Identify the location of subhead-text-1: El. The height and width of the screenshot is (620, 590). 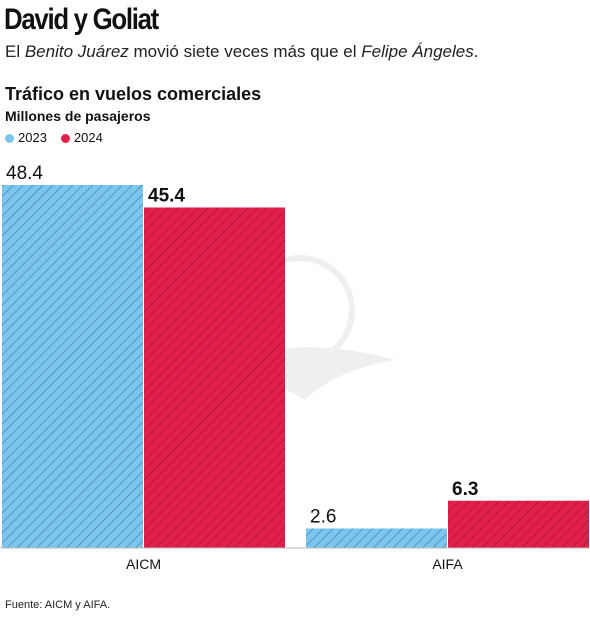
(15, 51).